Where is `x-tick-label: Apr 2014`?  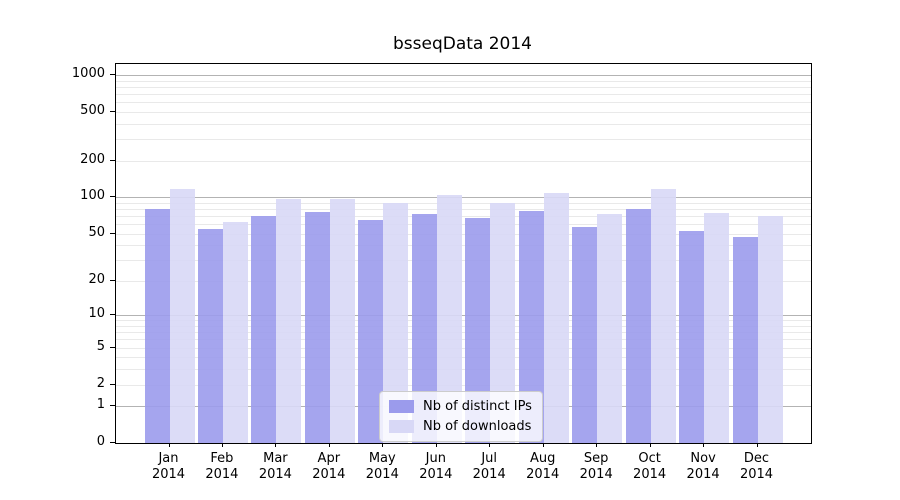 x-tick-label: Apr 2014 is located at coordinates (329, 467).